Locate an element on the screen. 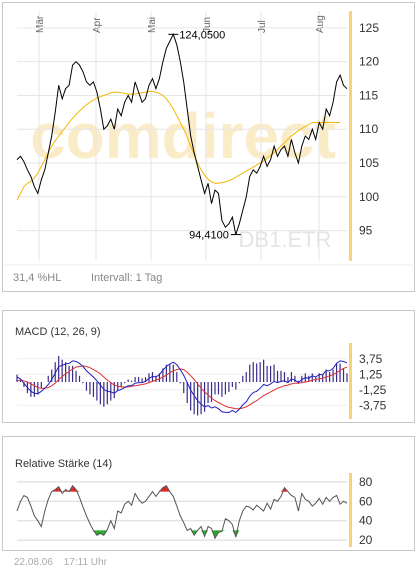 The width and height of the screenshot is (417, 574). month-label: Aug is located at coordinates (320, 24).